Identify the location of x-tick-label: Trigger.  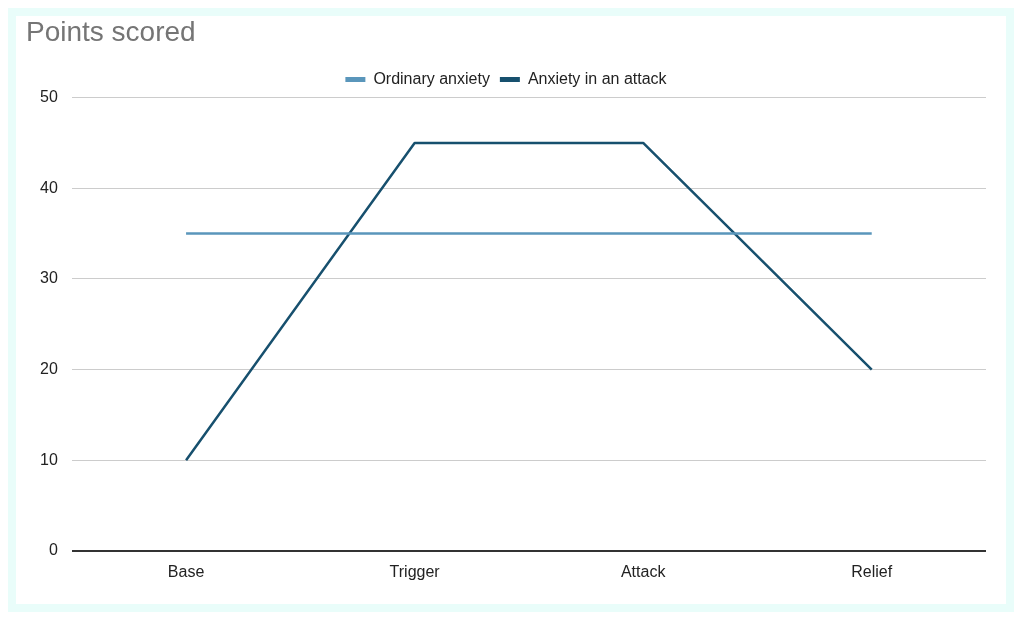
(415, 571).